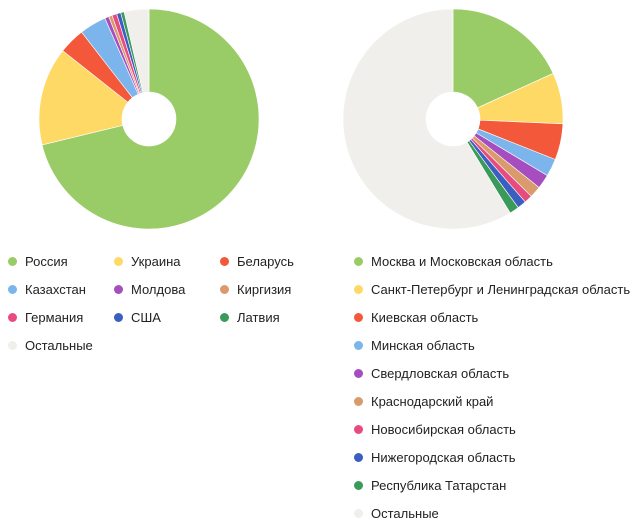 Image resolution: width=634 pixels, height=529 pixels. I want to click on countries-donut-chart, so click(149, 119).